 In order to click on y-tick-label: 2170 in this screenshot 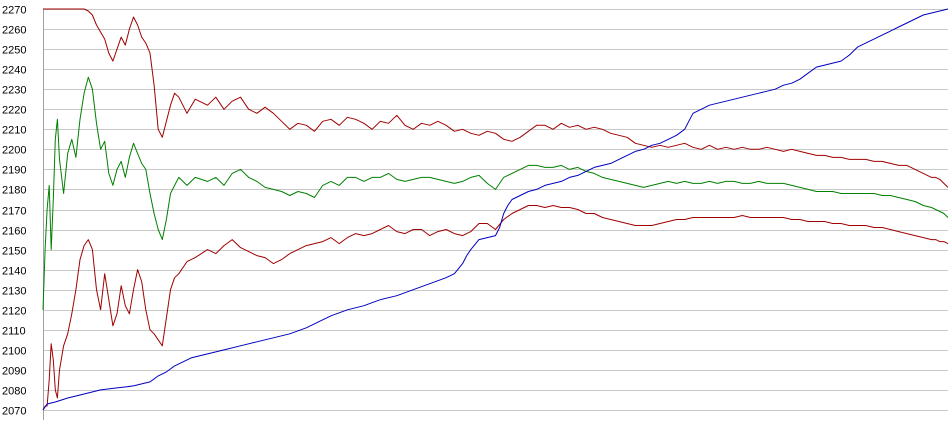, I will do `click(14, 212)`.